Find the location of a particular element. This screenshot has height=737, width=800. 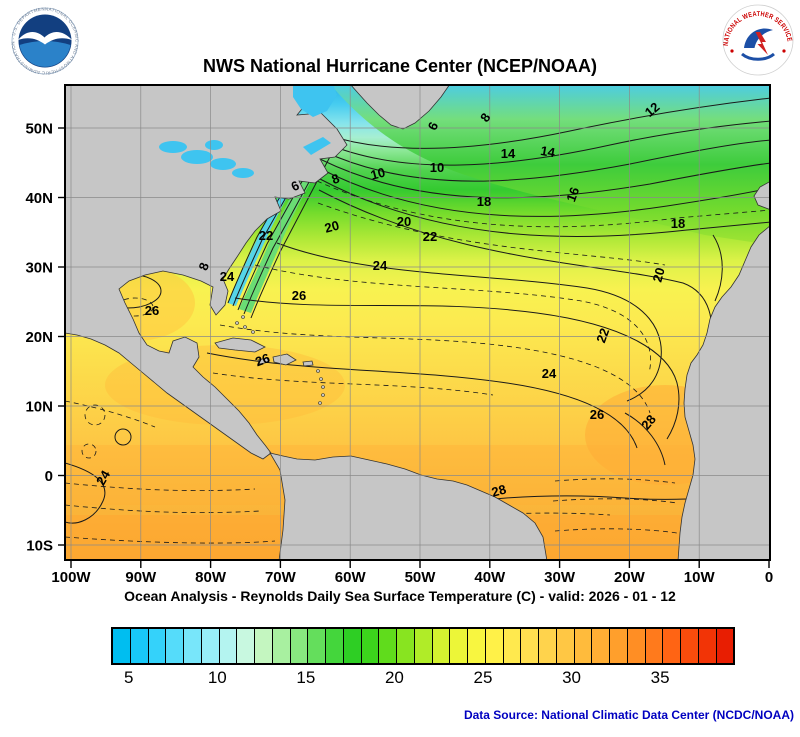

lon-tick-label: 50W is located at coordinates (421, 577).